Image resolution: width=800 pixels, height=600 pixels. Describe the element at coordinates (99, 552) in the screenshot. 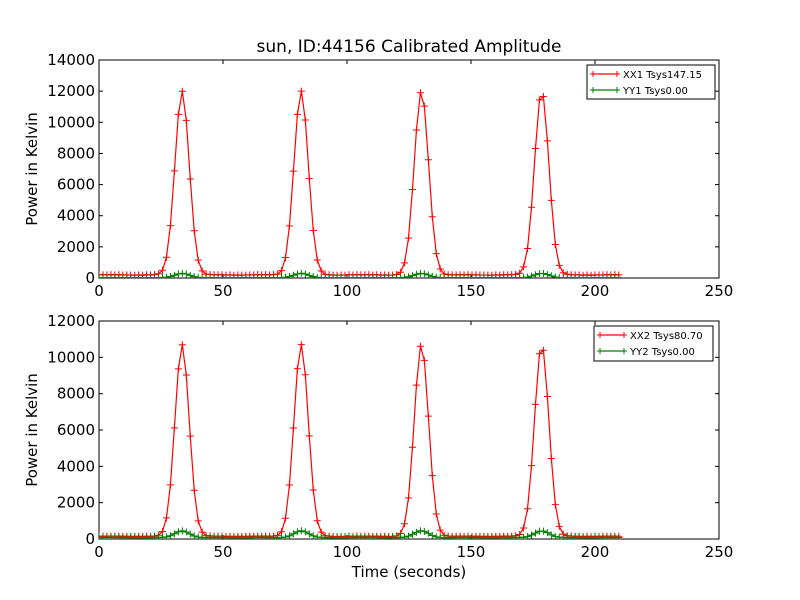

I see `x-tick-label: 0` at that location.